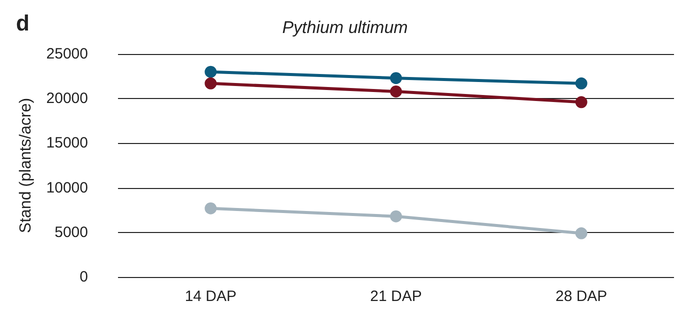 This screenshot has width=690, height=325. I want to click on y-tick-label: 10000, so click(67, 187).